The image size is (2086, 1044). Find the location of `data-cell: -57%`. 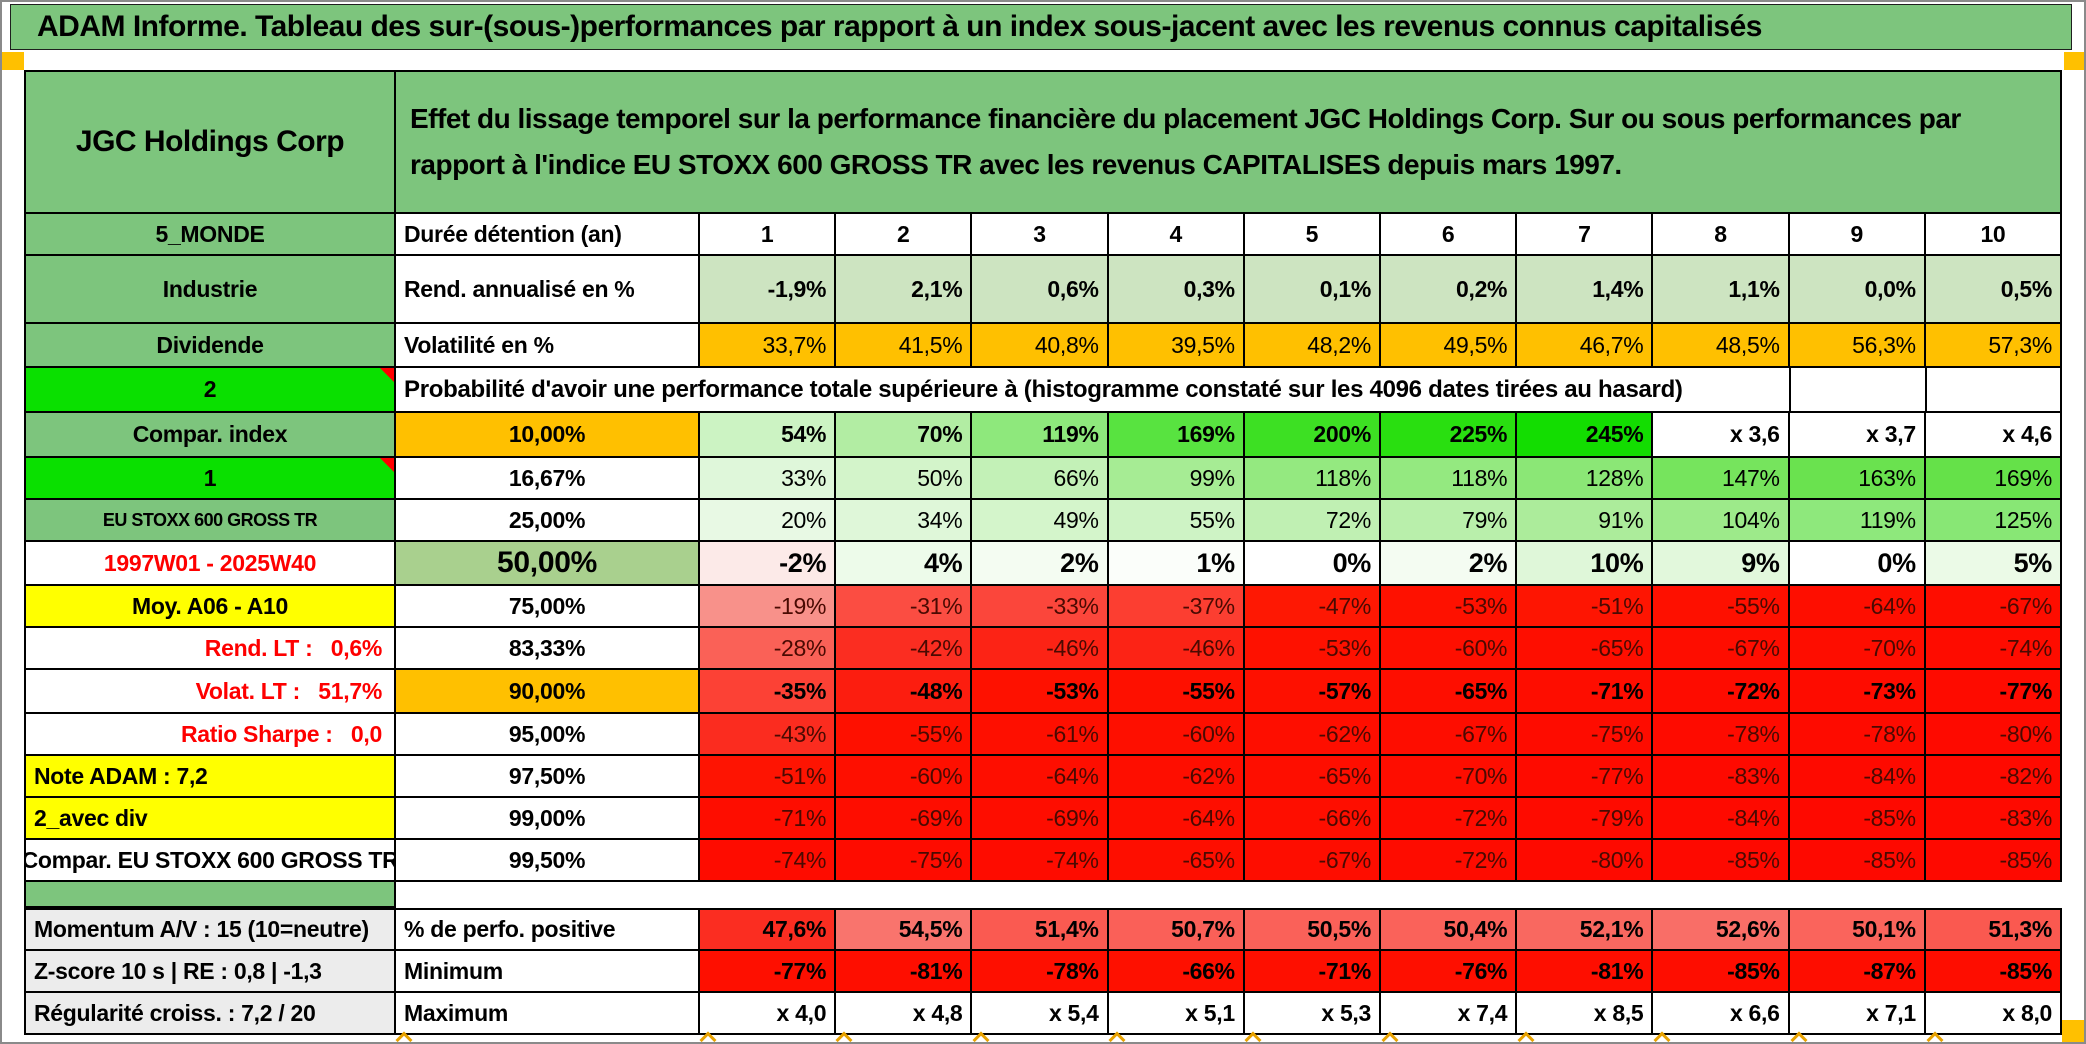

data-cell: -57% is located at coordinates (1313, 692).